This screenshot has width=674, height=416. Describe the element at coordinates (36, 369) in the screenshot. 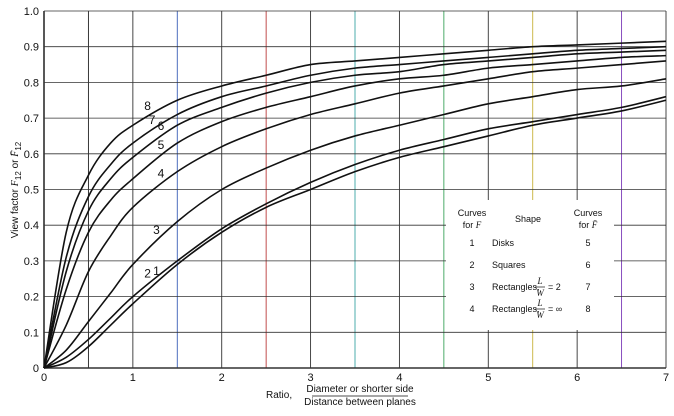

I see `y-tick-label: 0` at that location.